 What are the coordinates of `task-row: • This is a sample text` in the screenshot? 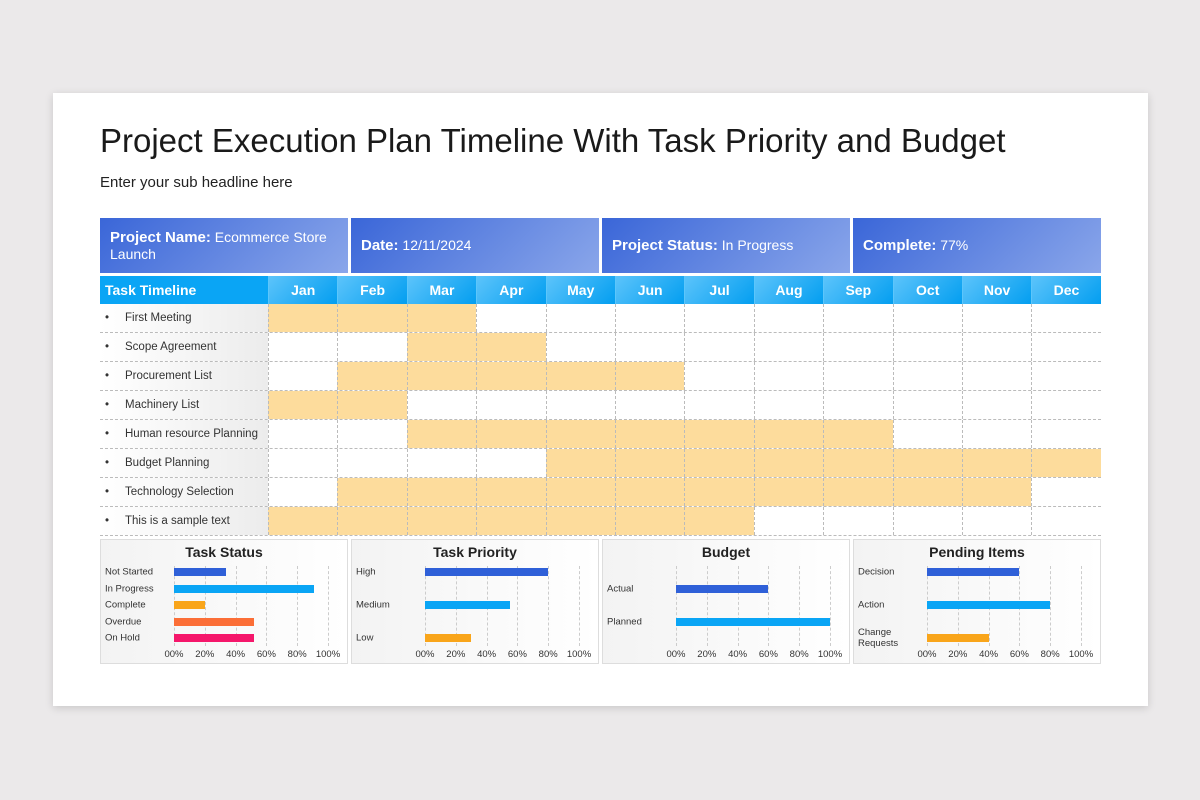 It's located at (600, 521).